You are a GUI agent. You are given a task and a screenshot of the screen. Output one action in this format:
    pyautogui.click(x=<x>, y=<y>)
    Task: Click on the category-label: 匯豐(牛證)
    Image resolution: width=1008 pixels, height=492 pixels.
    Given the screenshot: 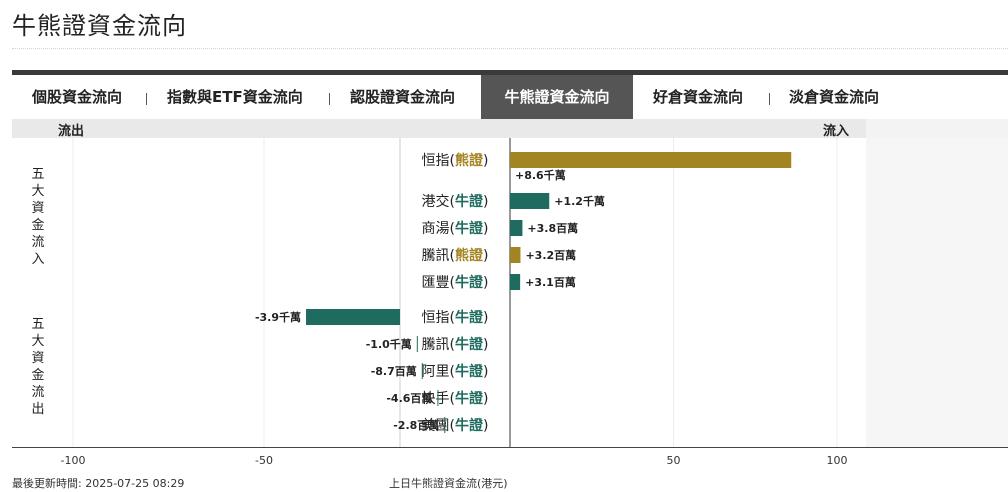 What is the action you would take?
    pyautogui.click(x=455, y=282)
    